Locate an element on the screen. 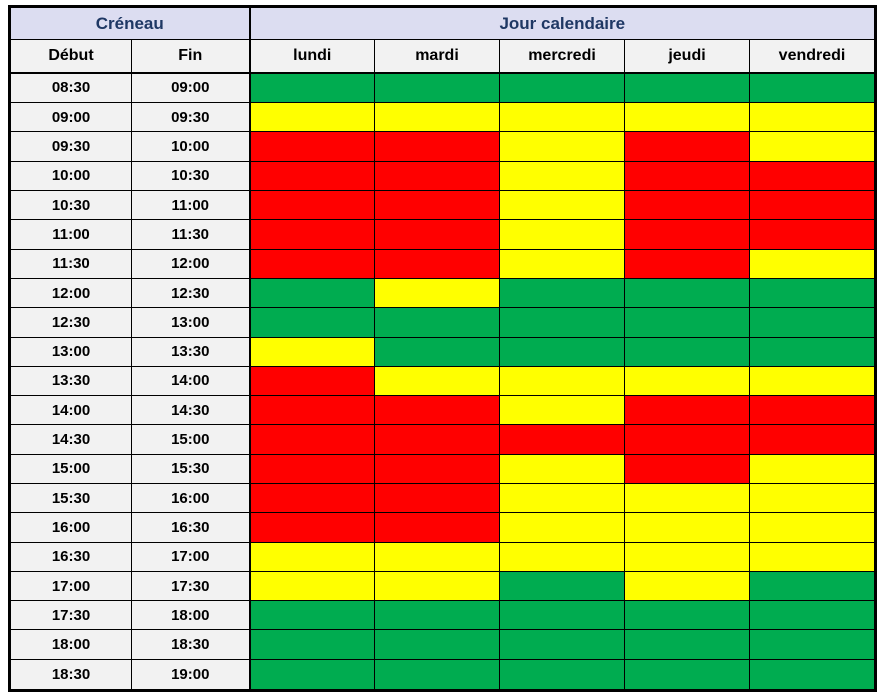 The image size is (881, 698). table-row: 13:30 14:00 is located at coordinates (443, 381).